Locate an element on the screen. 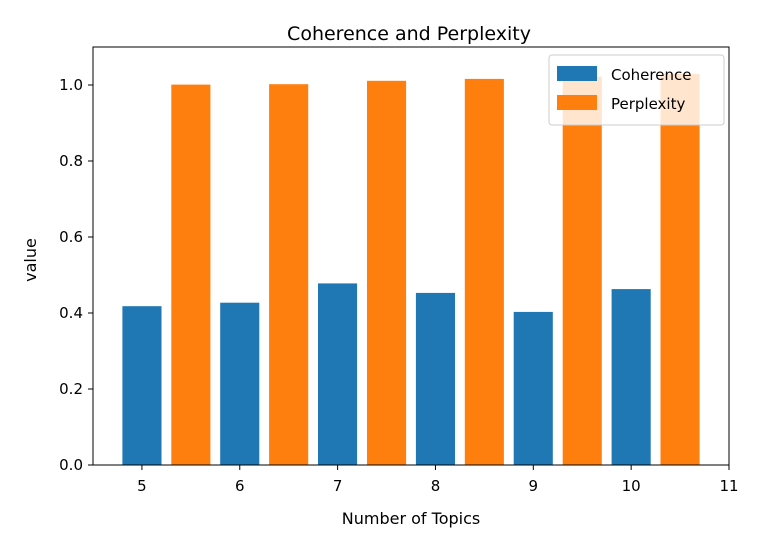 This screenshot has width=768, height=543. x-tick-label: 6 is located at coordinates (240, 486).